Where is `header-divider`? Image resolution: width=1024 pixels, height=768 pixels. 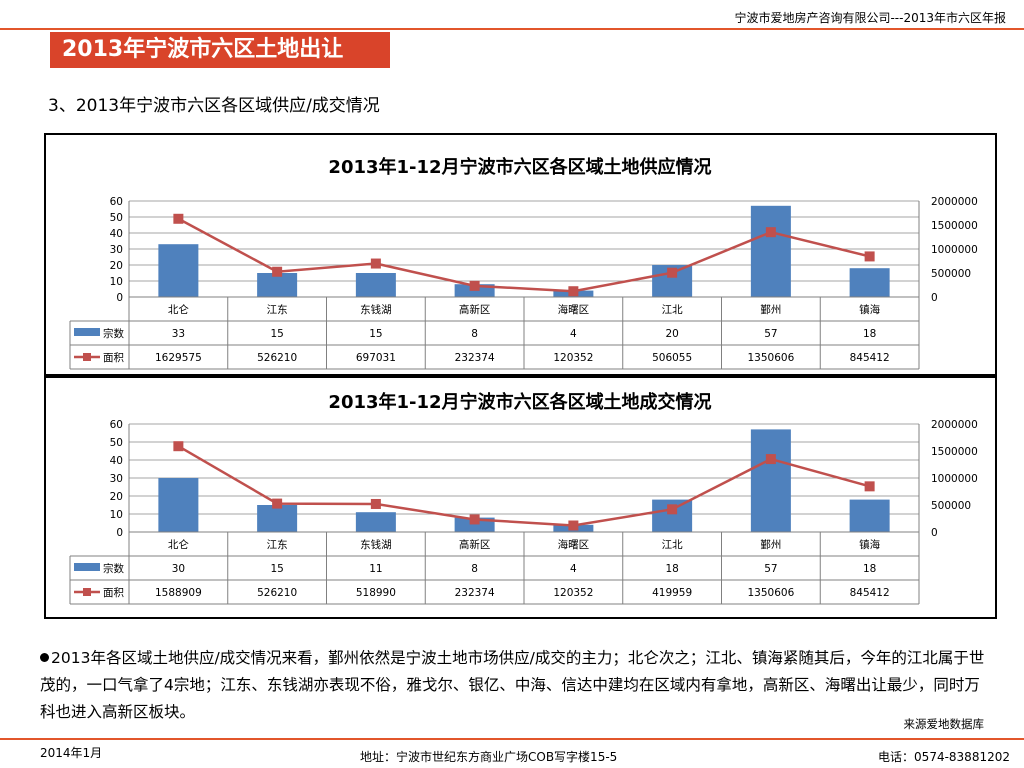
header-divider is located at coordinates (512, 29).